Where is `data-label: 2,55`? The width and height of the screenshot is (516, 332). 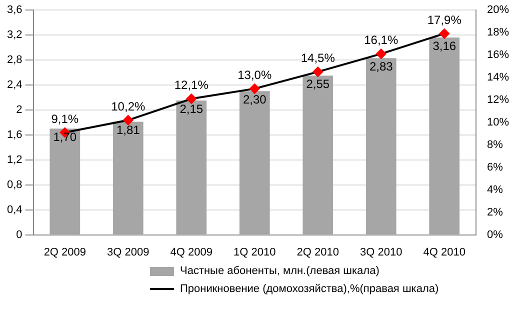
data-label: 2,55 is located at coordinates (318, 83).